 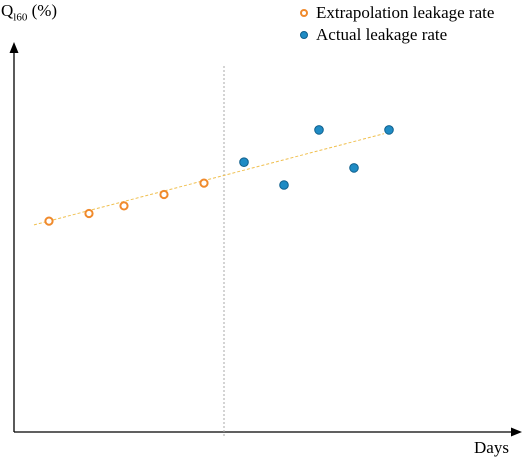 I want to click on legend-label-extrapolation: Extrapolation leakage rate, so click(x=405, y=12).